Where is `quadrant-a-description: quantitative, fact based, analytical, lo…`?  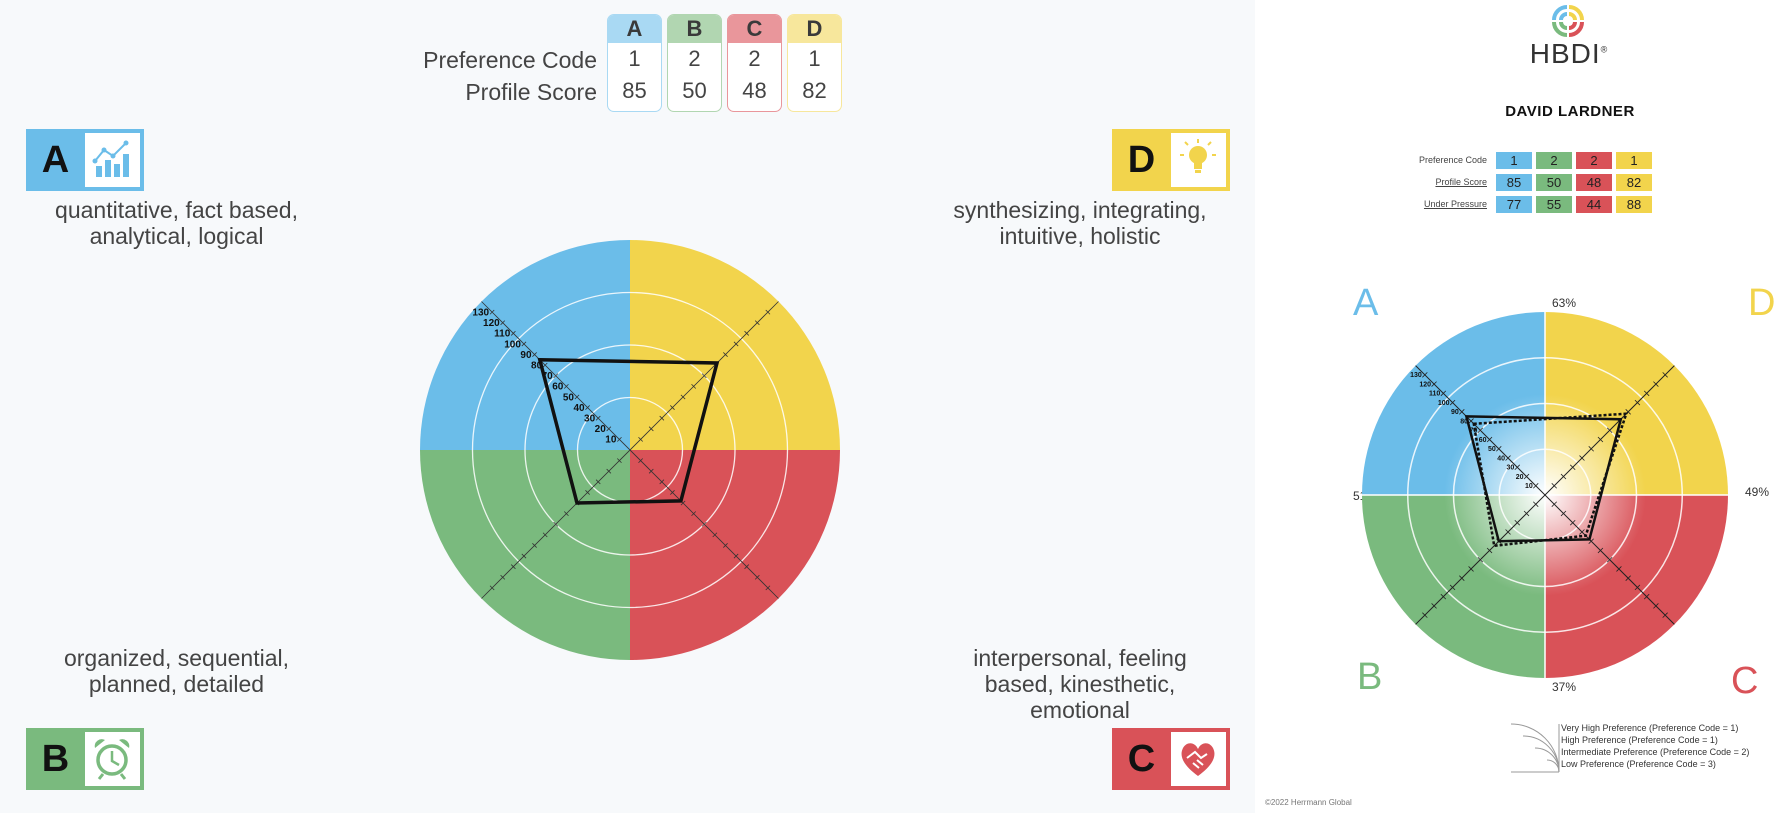 quadrant-a-description: quantitative, fact based, analytical, lo… is located at coordinates (176, 223).